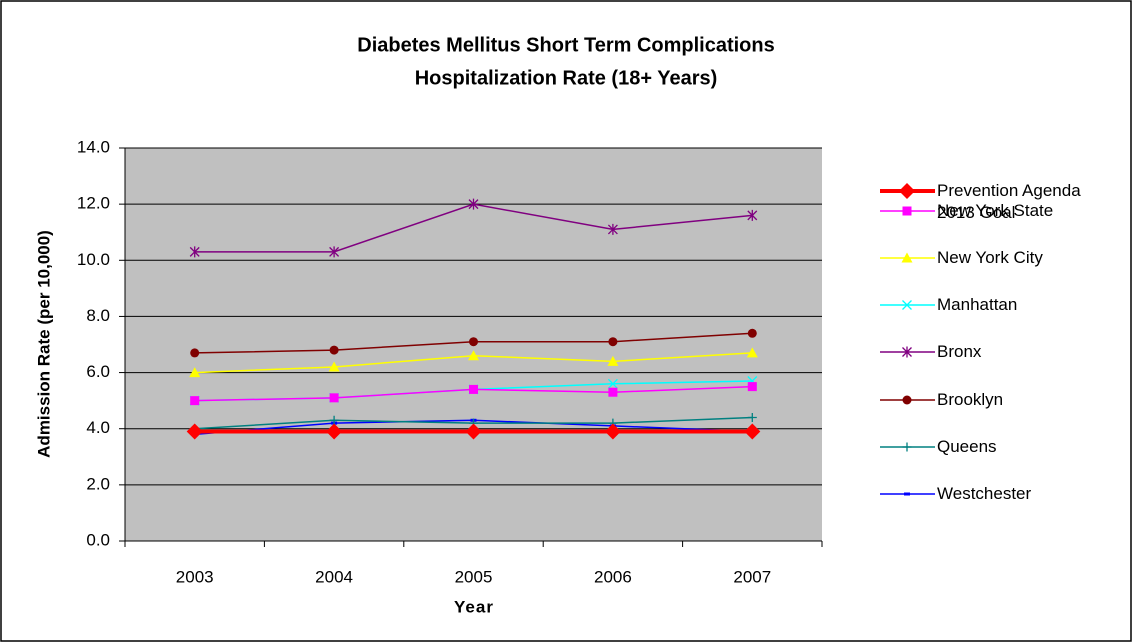 This screenshot has height=643, width=1133. What do you see at coordinates (613, 576) in the screenshot?
I see `x-tick-label: 2006` at bounding box center [613, 576].